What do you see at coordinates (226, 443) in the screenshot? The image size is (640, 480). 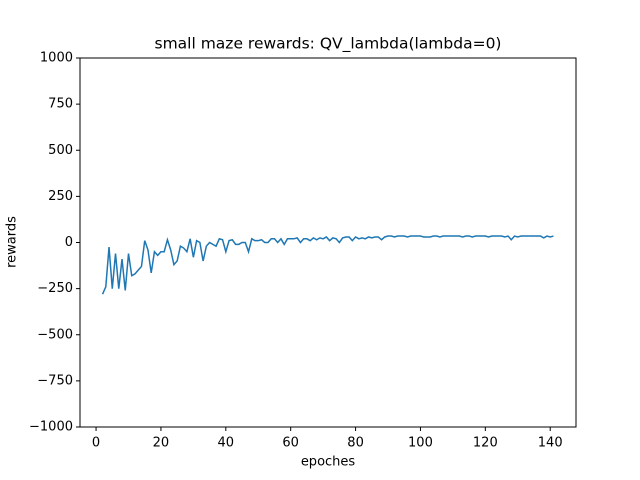 I see `x-tick-label: 40` at bounding box center [226, 443].